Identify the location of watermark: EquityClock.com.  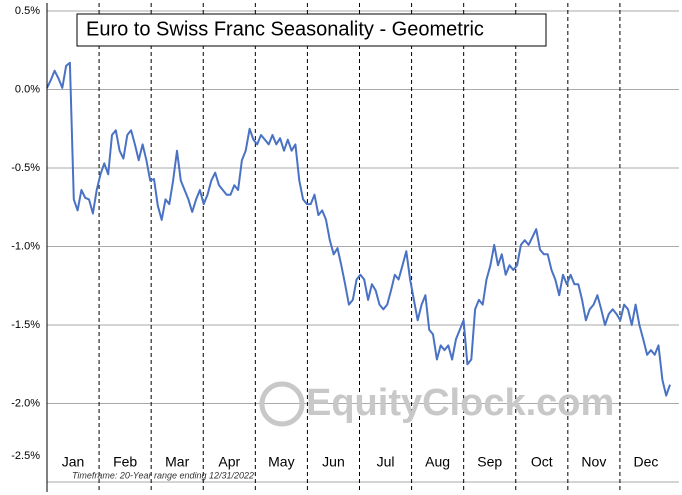
(436, 404).